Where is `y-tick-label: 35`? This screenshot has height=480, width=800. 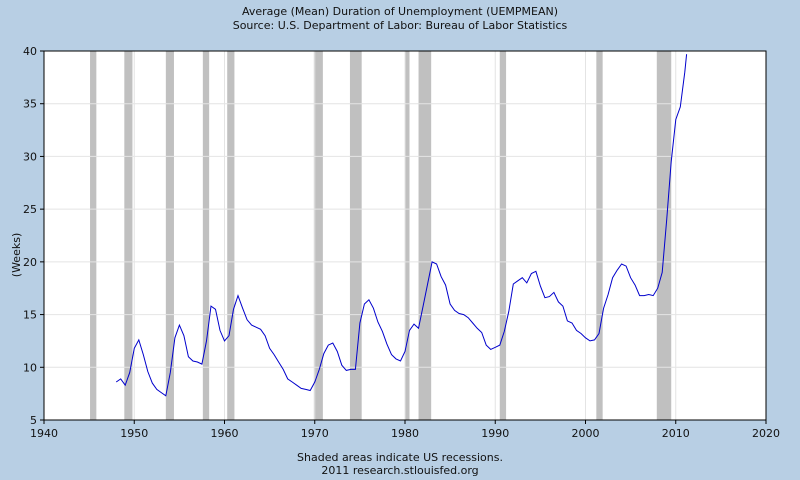
y-tick-label: 35 is located at coordinates (30, 104).